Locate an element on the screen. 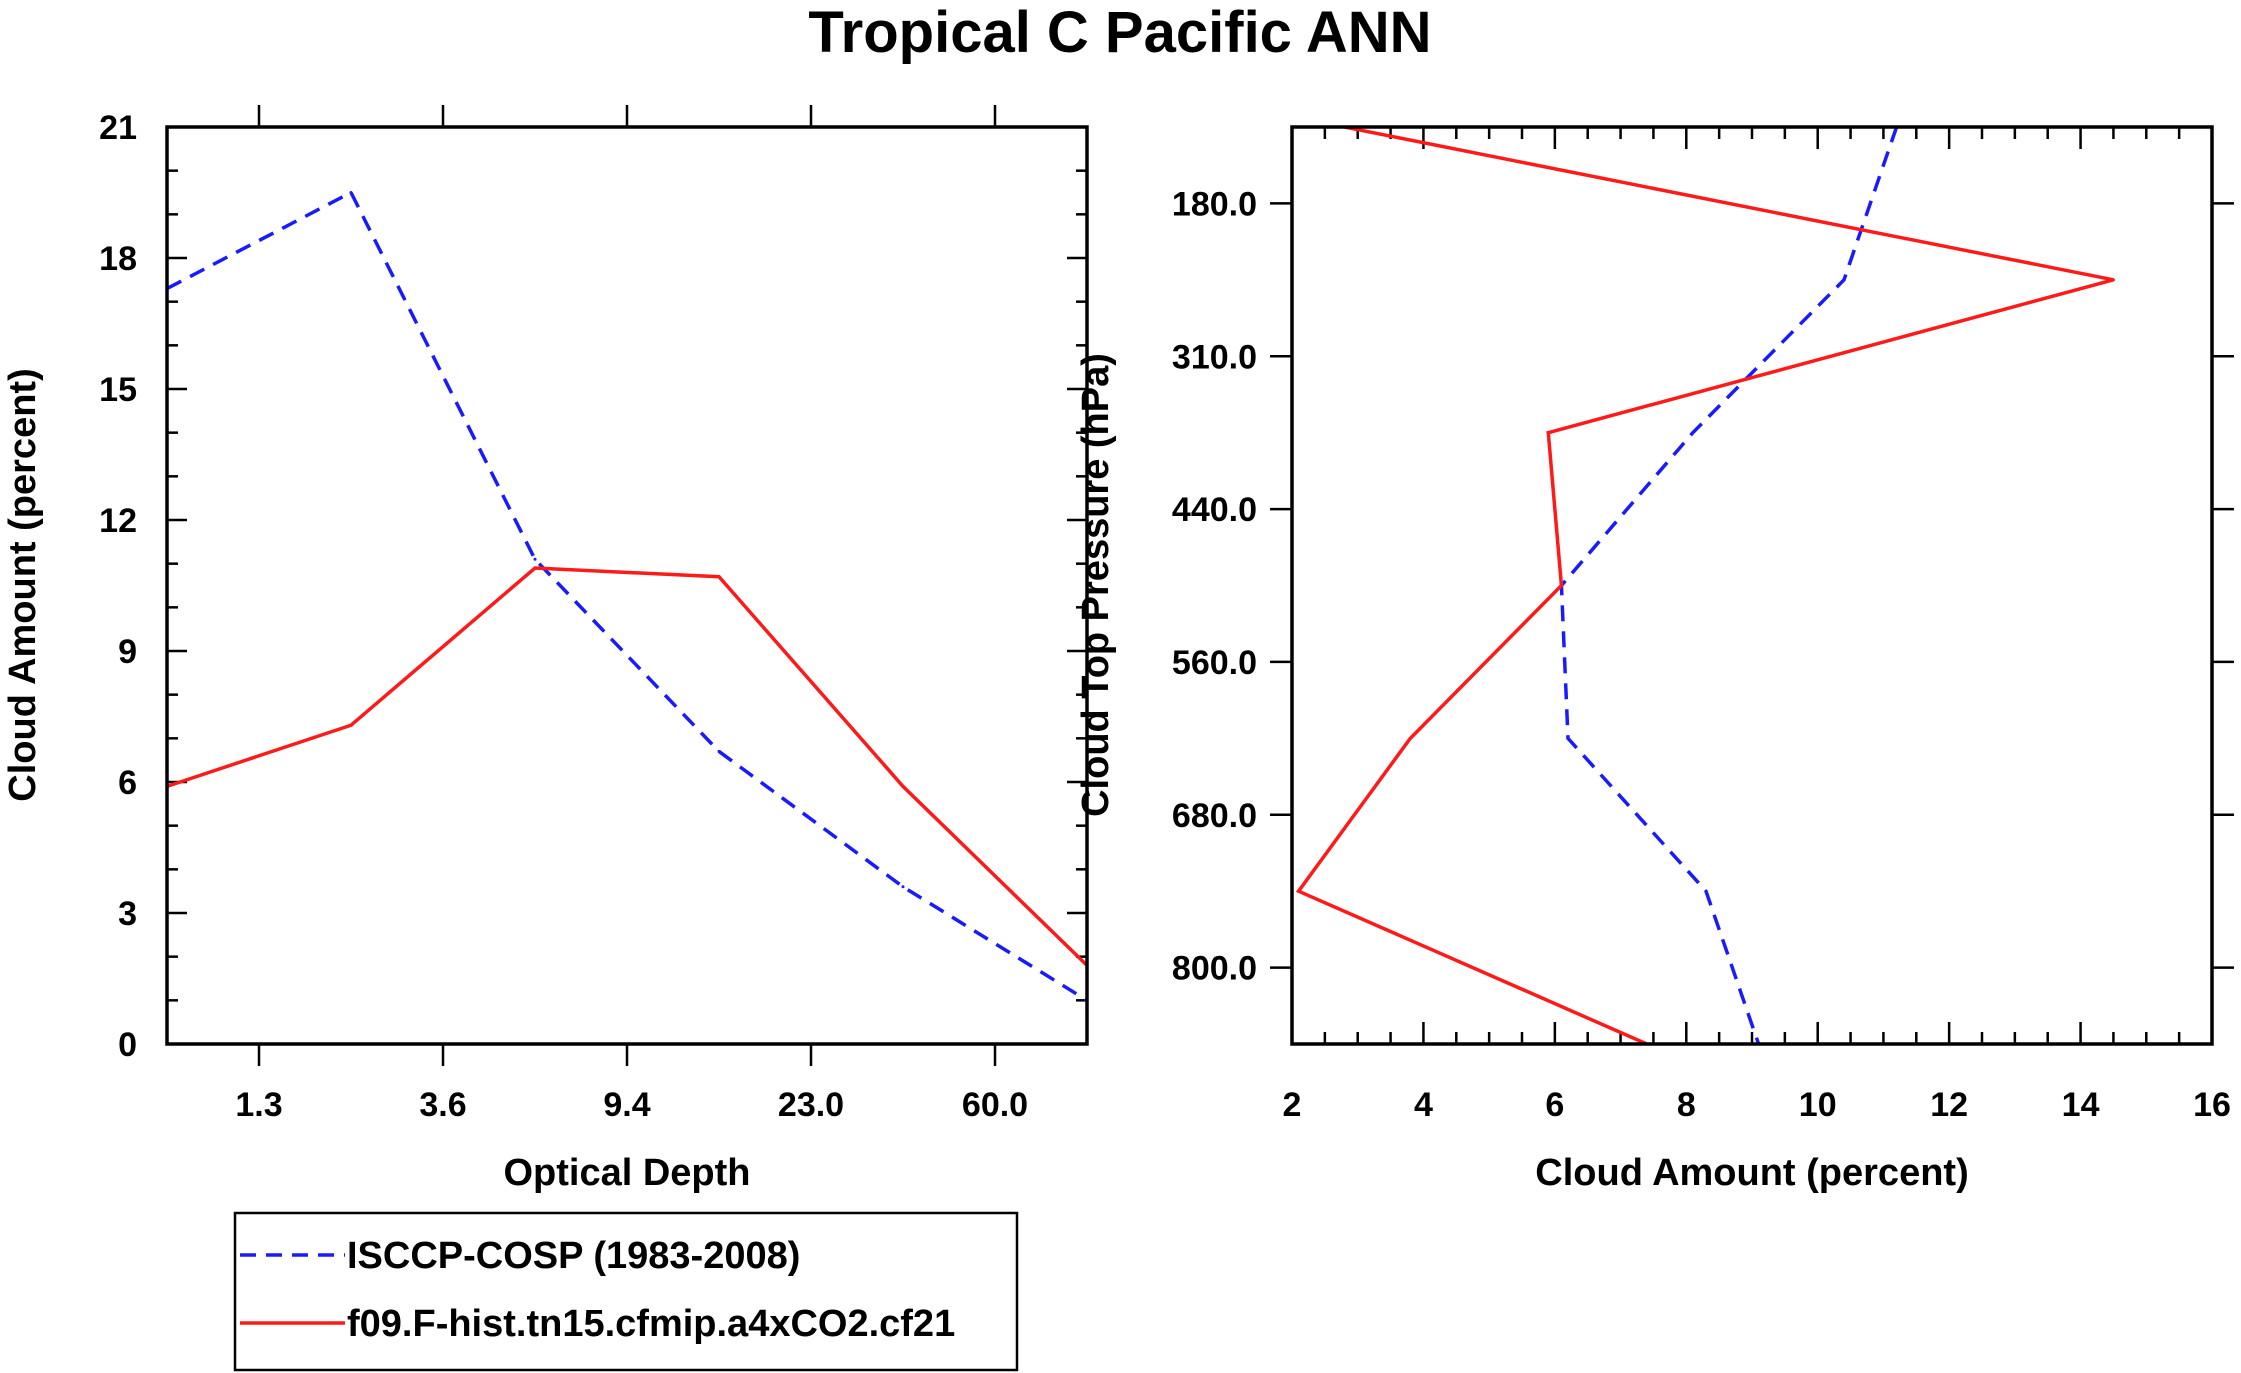 The width and height of the screenshot is (2241, 1373). left-x-tick-label: 60.0 is located at coordinates (995, 1105).